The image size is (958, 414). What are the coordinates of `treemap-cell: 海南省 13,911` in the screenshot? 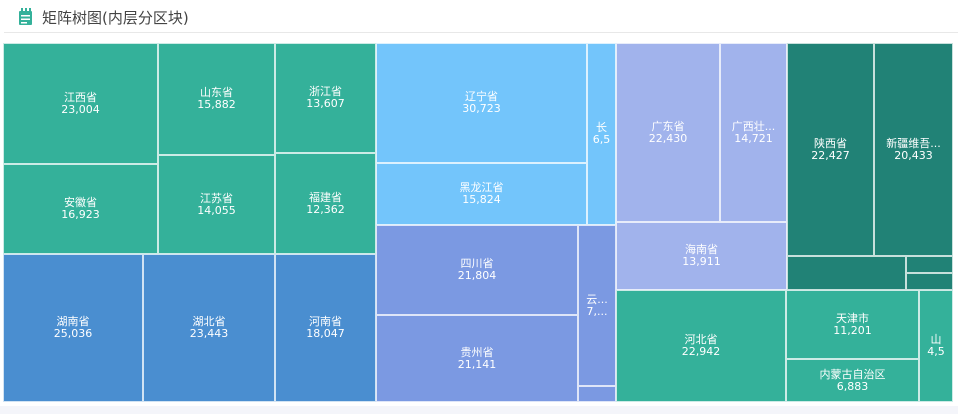 It's located at (701, 256).